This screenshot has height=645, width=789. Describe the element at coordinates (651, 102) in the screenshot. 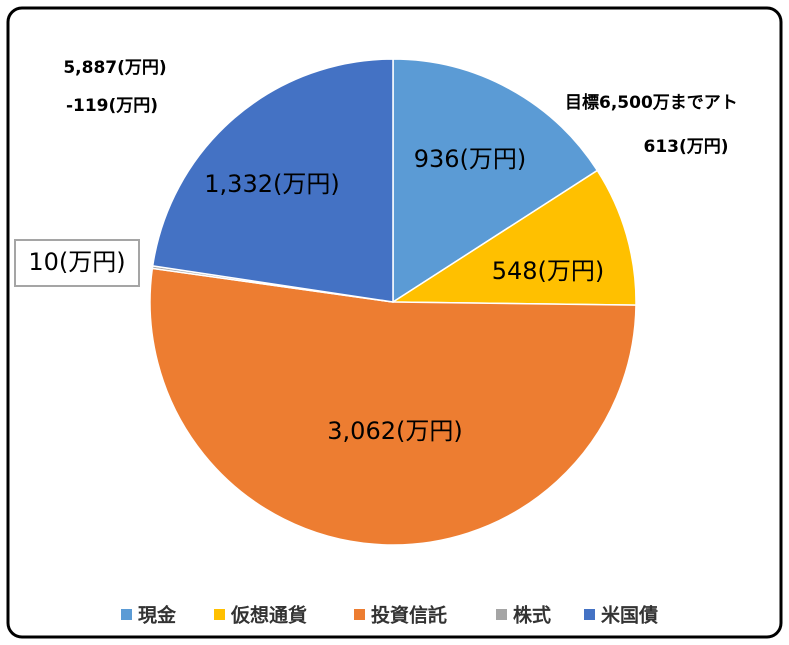

I see `annotation: 目標6,500万までアト` at that location.